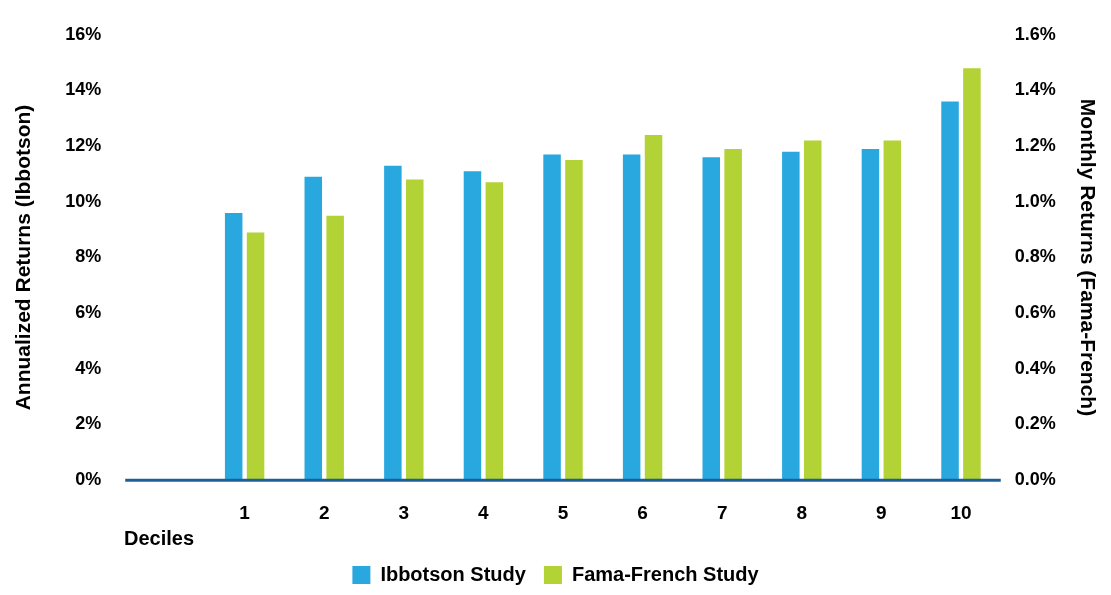 This screenshot has height=595, width=1111. I want to click on y2-tick-label: 0.4%, so click(1035, 367).